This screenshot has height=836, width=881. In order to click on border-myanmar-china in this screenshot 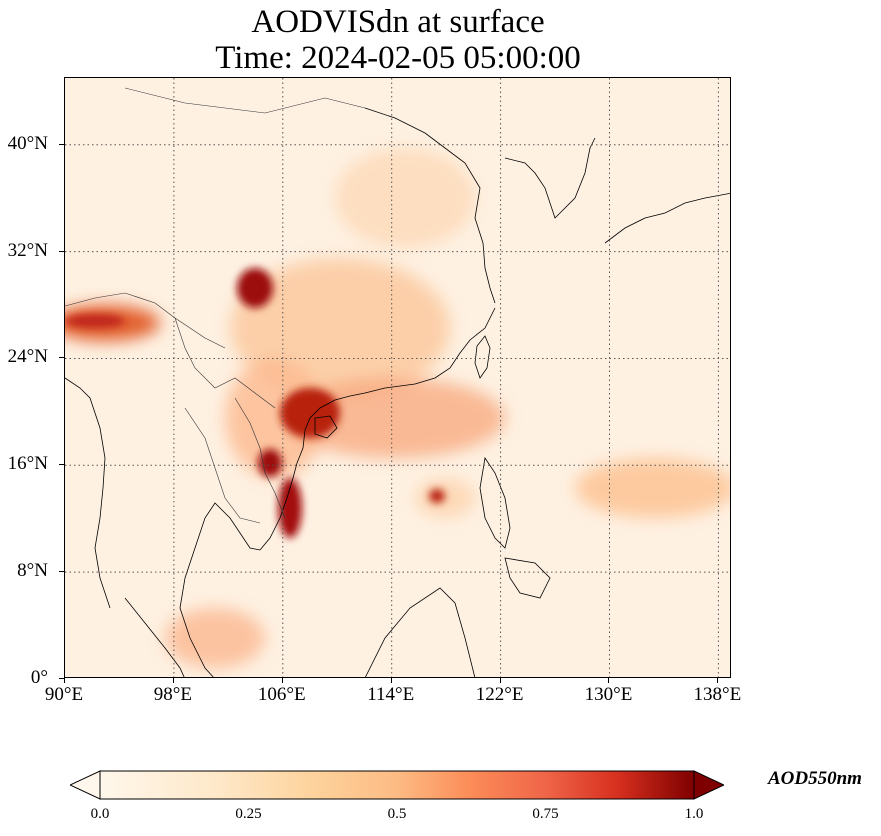, I will do `click(225, 363)`.